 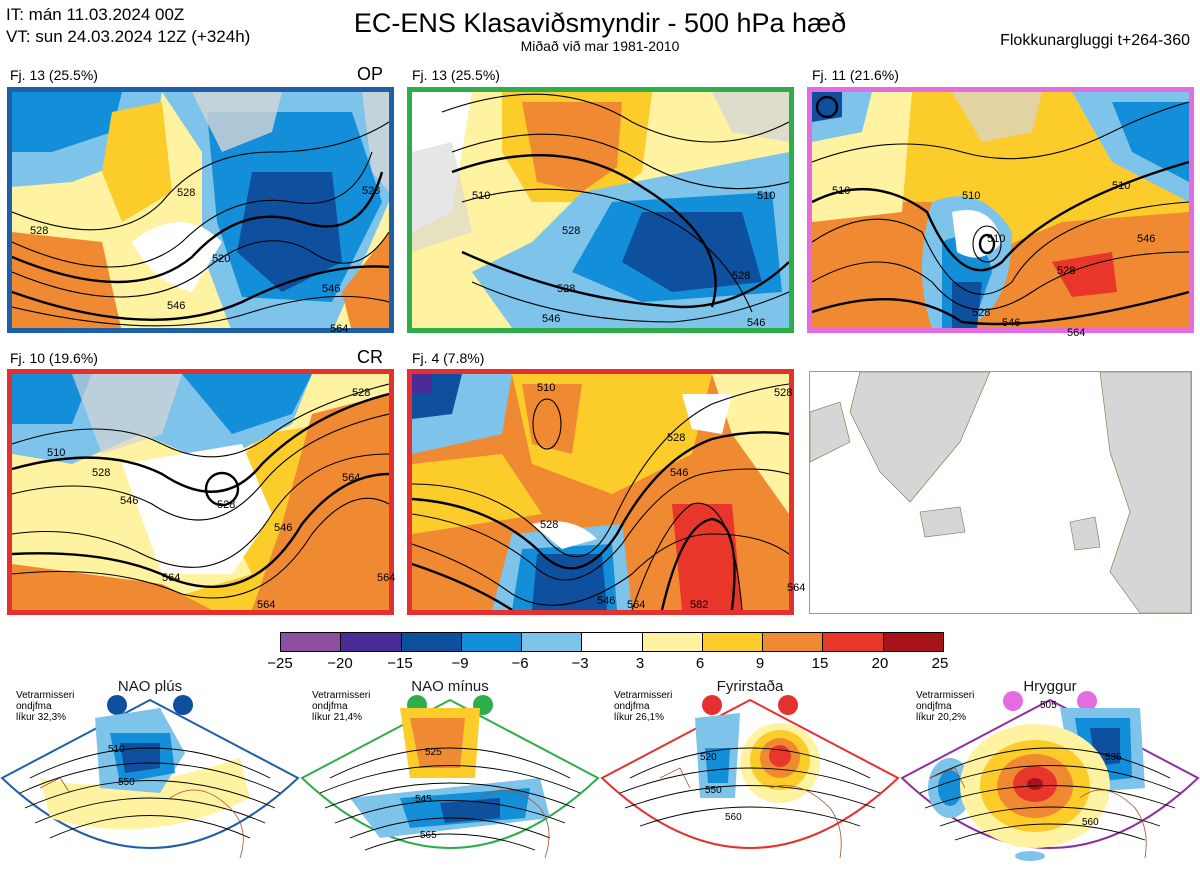 What do you see at coordinates (880, 663) in the screenshot?
I see `colorbar-tick: 20` at bounding box center [880, 663].